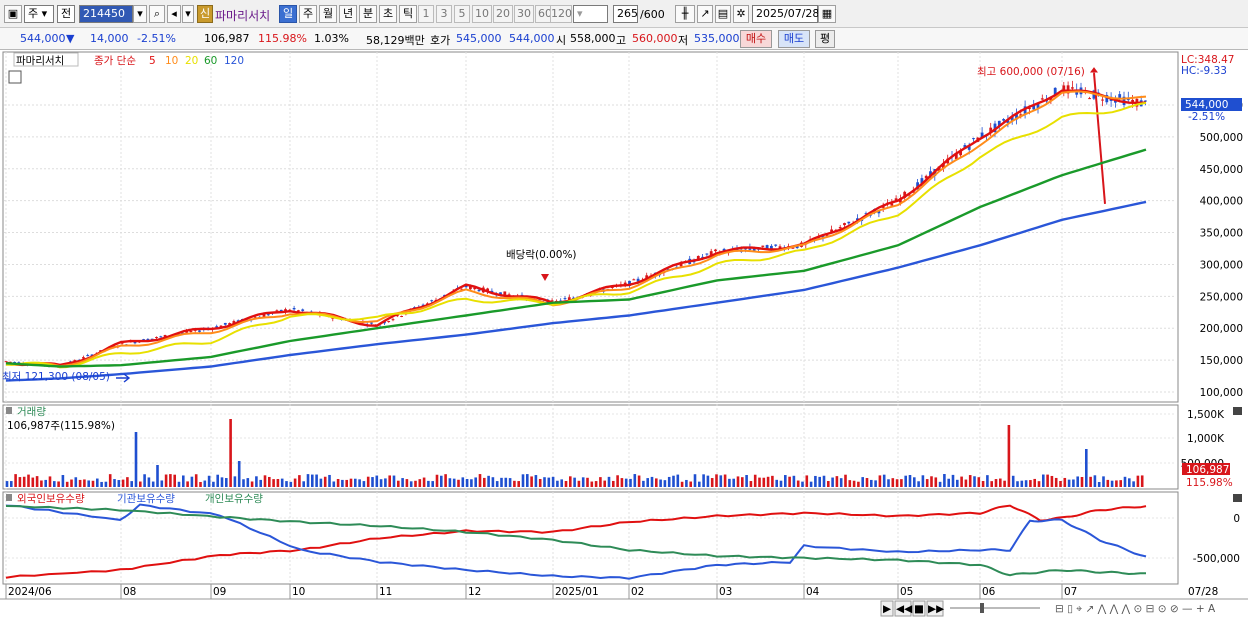 The width and height of the screenshot is (1248, 621). Describe the element at coordinates (685, 14) in the screenshot. I see `candle-style-icon: ╫` at that location.